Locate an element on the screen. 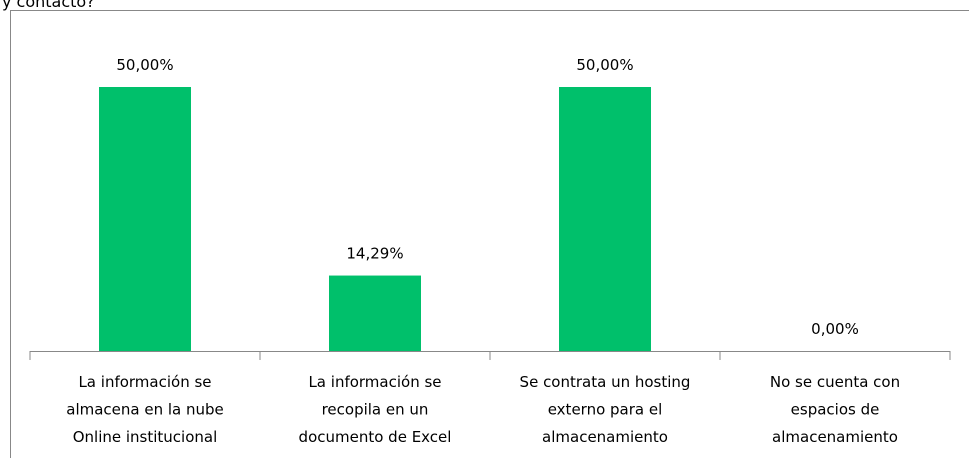 This screenshot has width=969, height=458. data-label: 14,29% is located at coordinates (374, 254).